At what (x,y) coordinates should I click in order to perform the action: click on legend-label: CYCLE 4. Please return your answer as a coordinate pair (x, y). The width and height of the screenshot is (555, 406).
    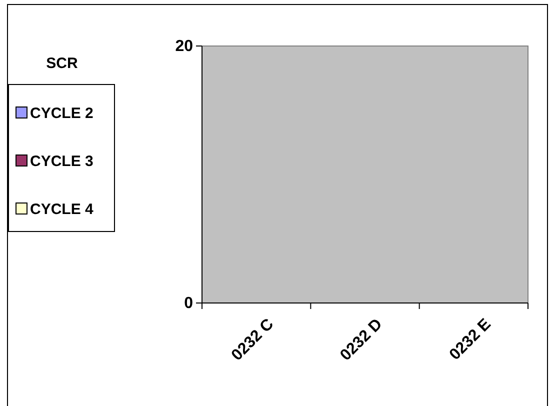
    Looking at the image, I should click on (62, 209).